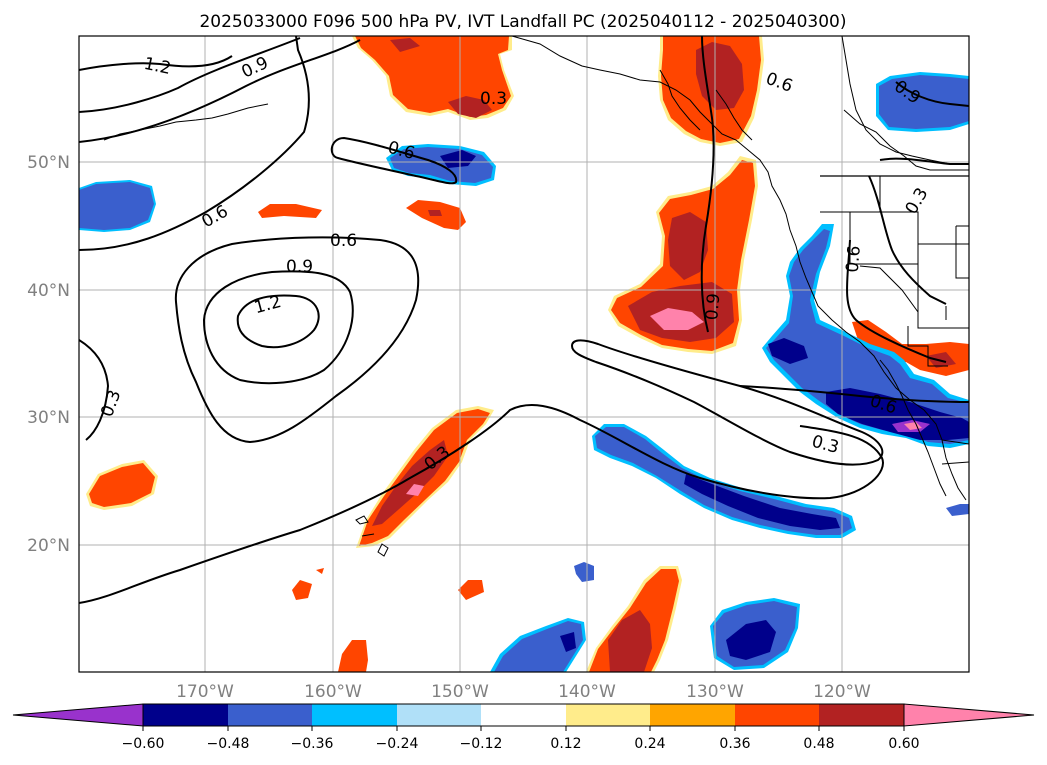 Image resolution: width=1047 pixels, height=765 pixels. Describe the element at coordinates (48, 546) in the screenshot. I see `lat-label: 20°N` at that location.